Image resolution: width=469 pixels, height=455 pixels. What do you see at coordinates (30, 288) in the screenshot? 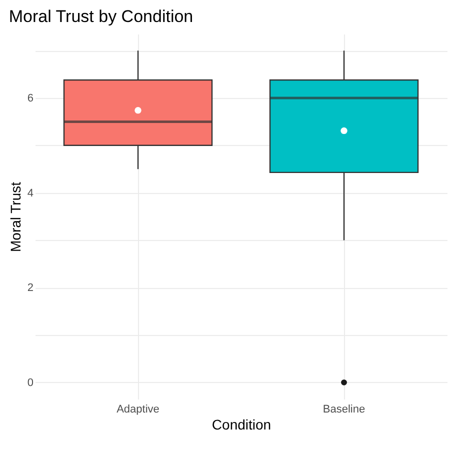
I see `y-tick-label: 2` at bounding box center [30, 288].